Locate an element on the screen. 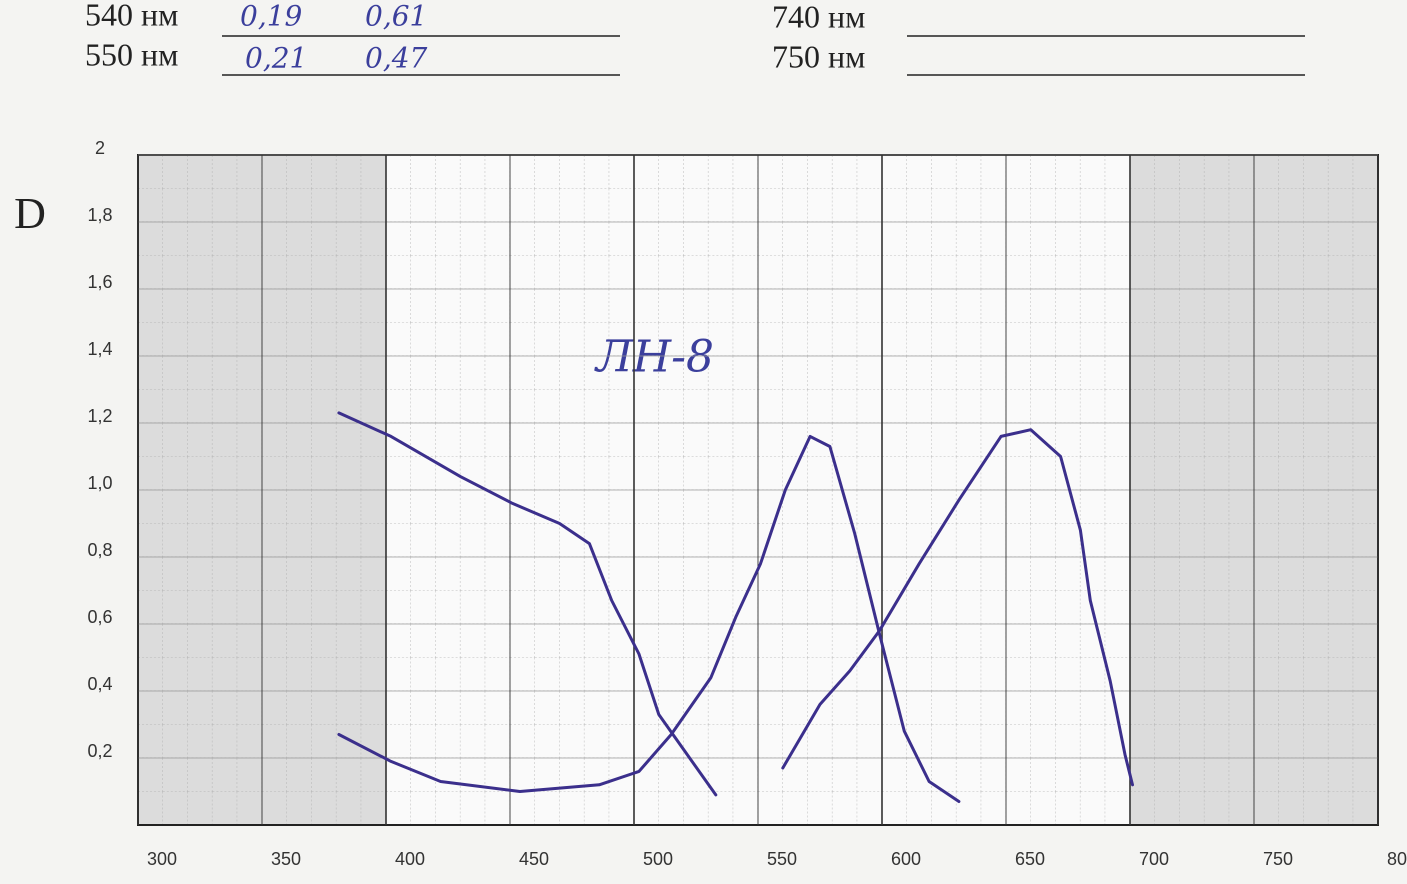  value: 0,21 is located at coordinates (276, 58).